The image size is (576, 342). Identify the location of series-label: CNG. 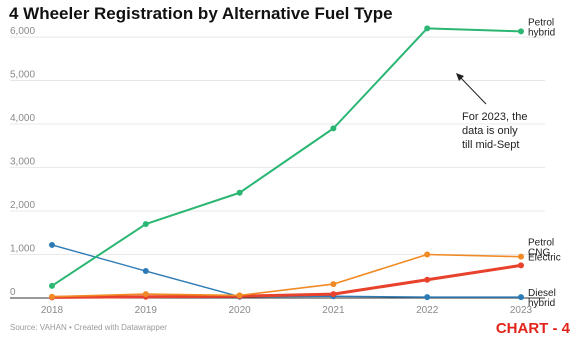
(539, 253).